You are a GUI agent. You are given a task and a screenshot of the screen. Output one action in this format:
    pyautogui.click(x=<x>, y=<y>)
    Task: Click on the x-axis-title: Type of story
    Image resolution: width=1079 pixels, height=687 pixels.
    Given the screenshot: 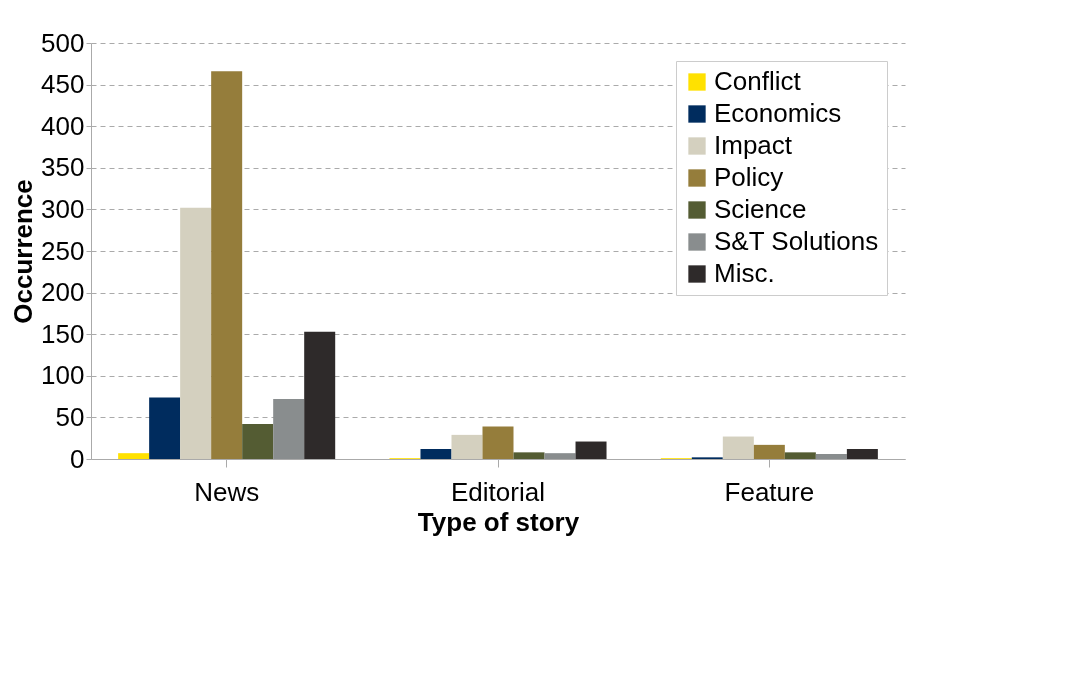 What is the action you would take?
    pyautogui.click(x=498, y=521)
    